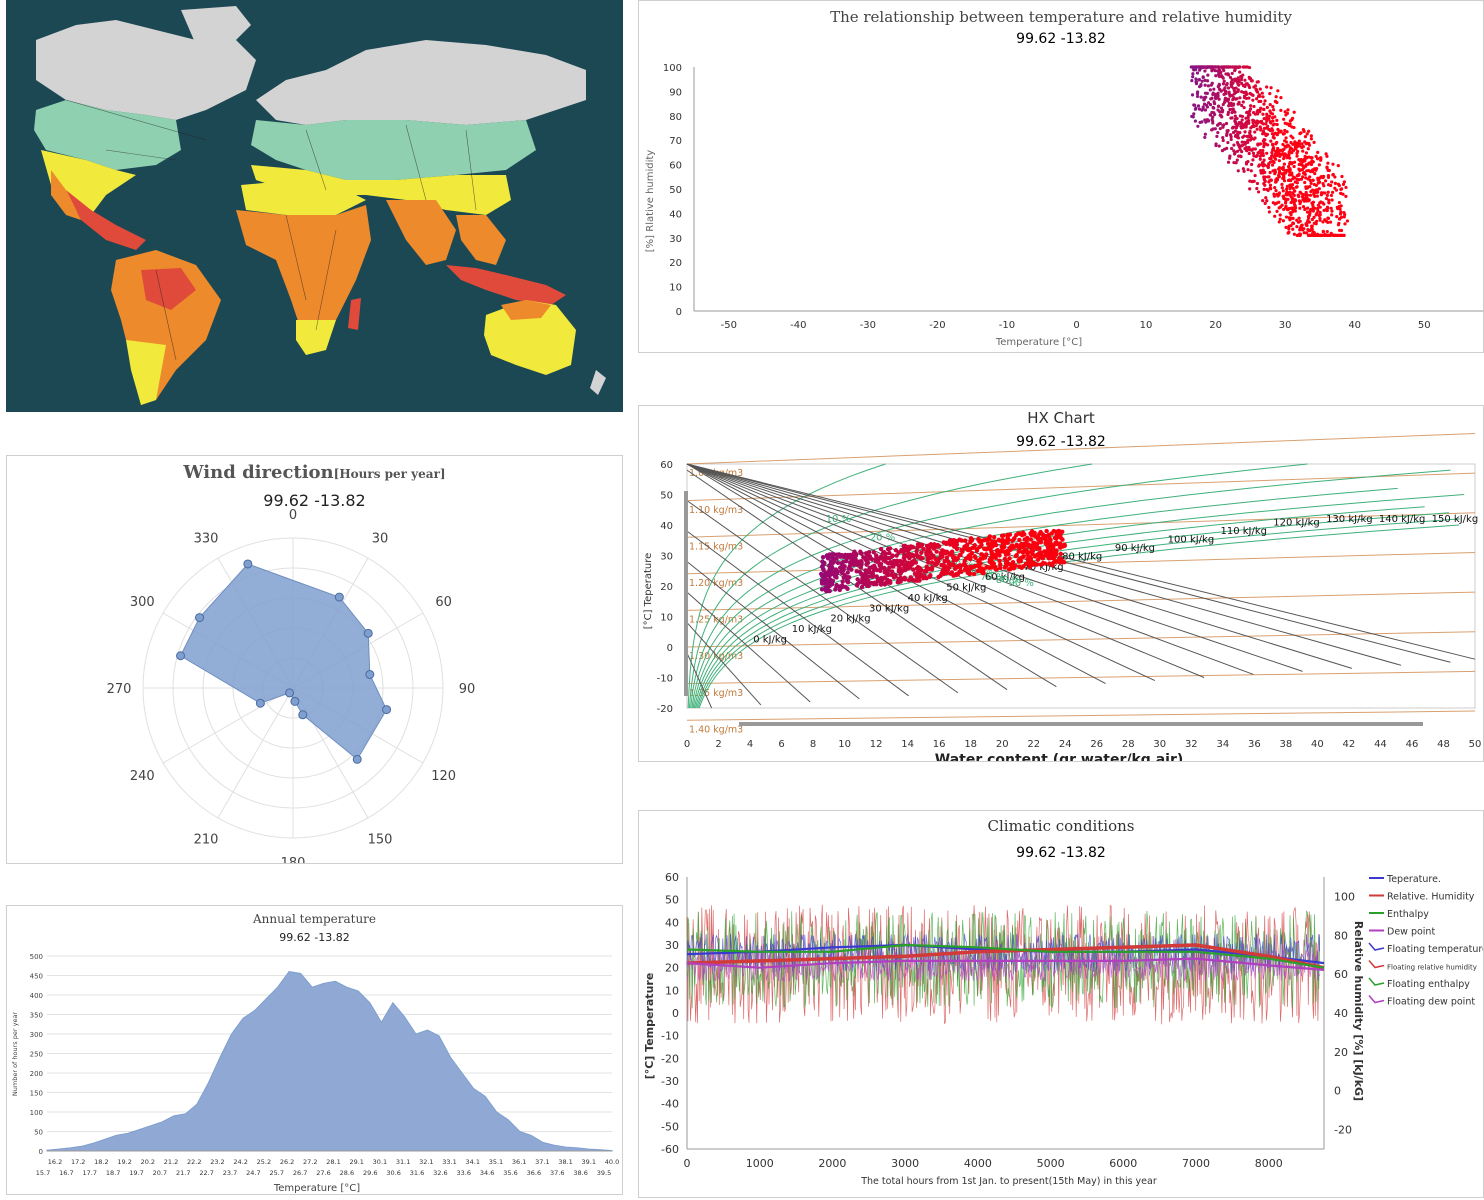 Image resolution: width=1484 pixels, height=1200 pixels. What do you see at coordinates (310, 1162) in the screenshot?
I see `x-tick-label-top: 27.2` at bounding box center [310, 1162].